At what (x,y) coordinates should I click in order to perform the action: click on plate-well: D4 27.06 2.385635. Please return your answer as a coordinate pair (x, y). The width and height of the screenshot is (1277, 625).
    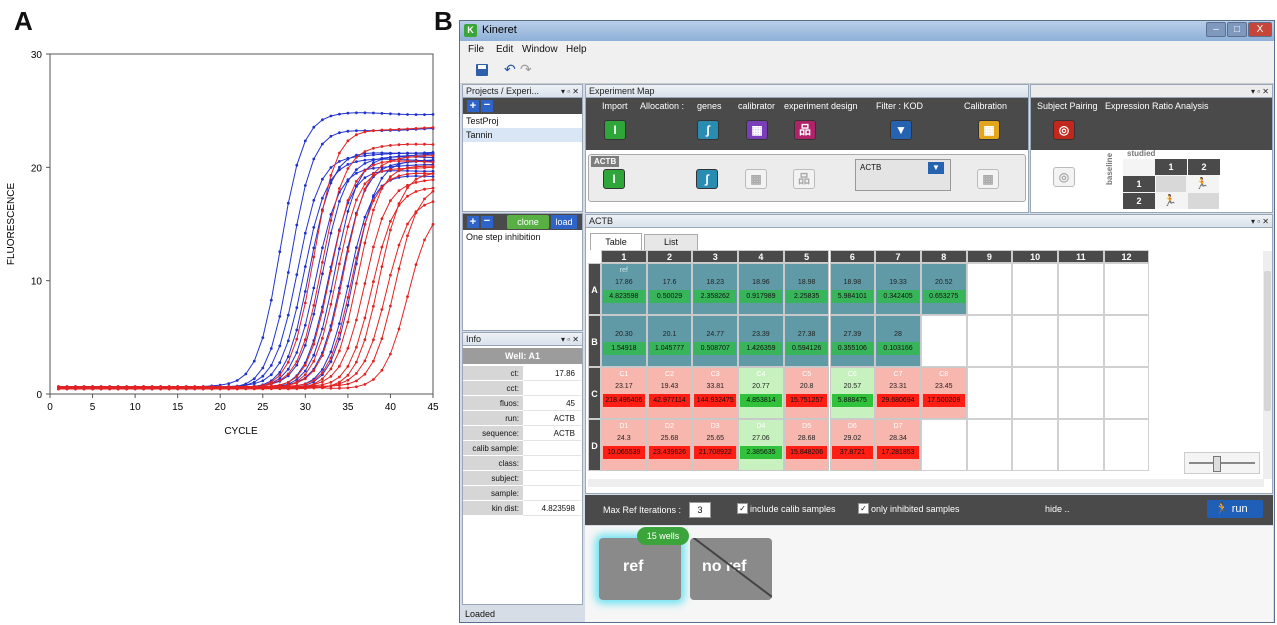
    Looking at the image, I should click on (761, 445).